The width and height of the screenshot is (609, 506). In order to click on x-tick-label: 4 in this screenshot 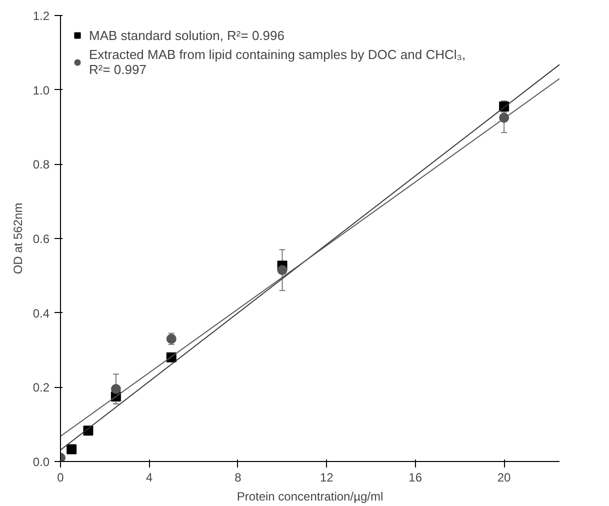, I will do `click(149, 477)`.